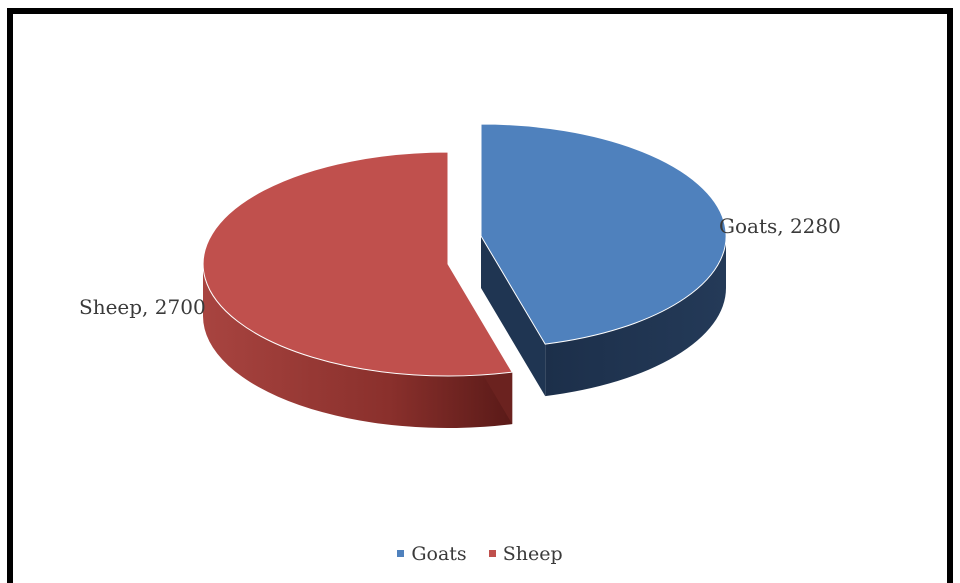 The image size is (960, 583). I want to click on legend: Goats Sheep, so click(480, 552).